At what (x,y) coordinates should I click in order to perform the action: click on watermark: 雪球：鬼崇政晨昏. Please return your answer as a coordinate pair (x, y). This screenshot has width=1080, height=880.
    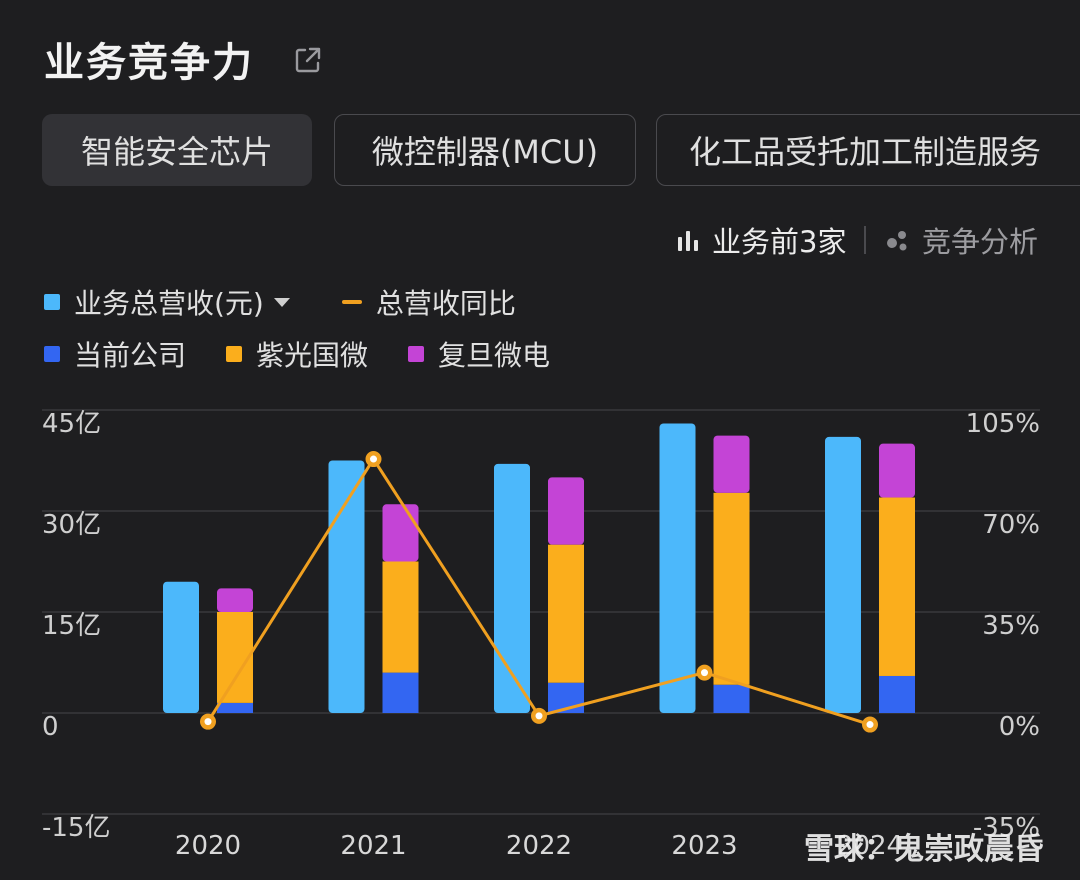
    Looking at the image, I should click on (924, 849).